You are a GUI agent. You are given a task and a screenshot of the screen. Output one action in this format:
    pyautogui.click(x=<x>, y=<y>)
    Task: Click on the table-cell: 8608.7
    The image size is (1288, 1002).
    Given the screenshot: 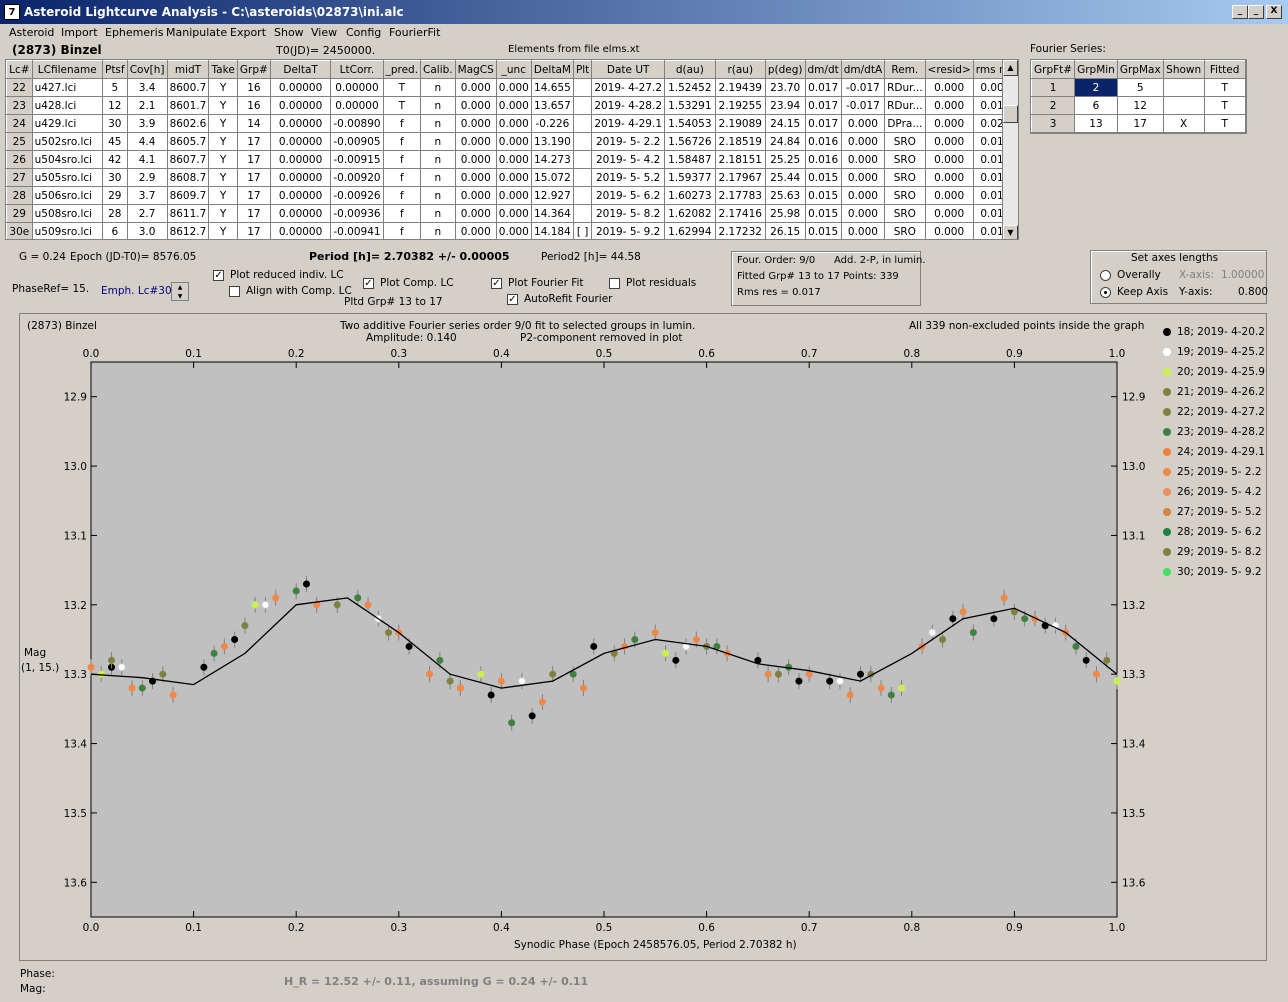 What is the action you would take?
    pyautogui.click(x=188, y=177)
    